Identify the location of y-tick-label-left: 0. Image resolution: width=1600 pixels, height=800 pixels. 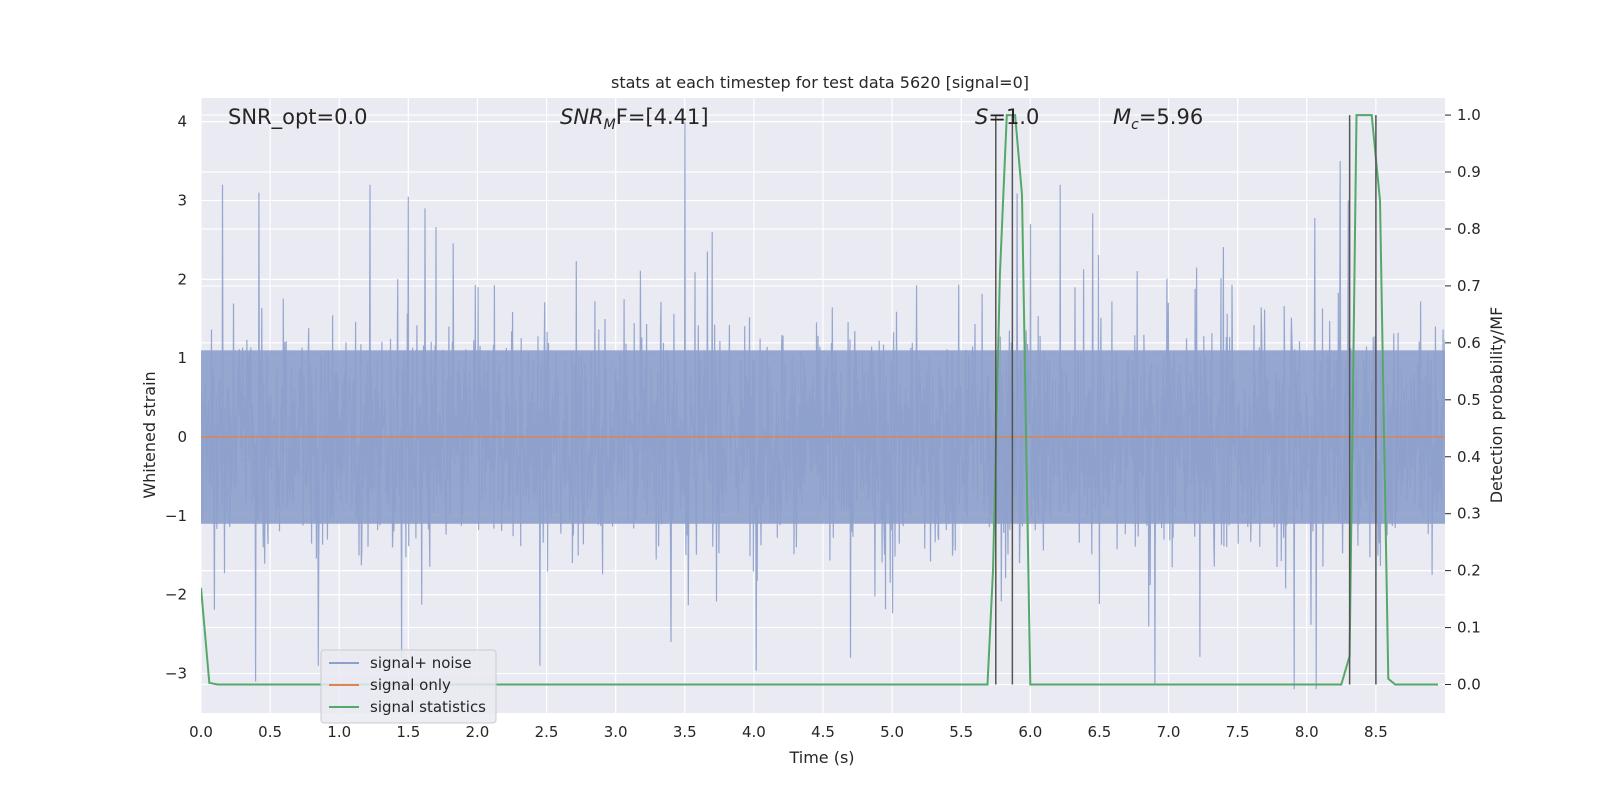
(182, 437).